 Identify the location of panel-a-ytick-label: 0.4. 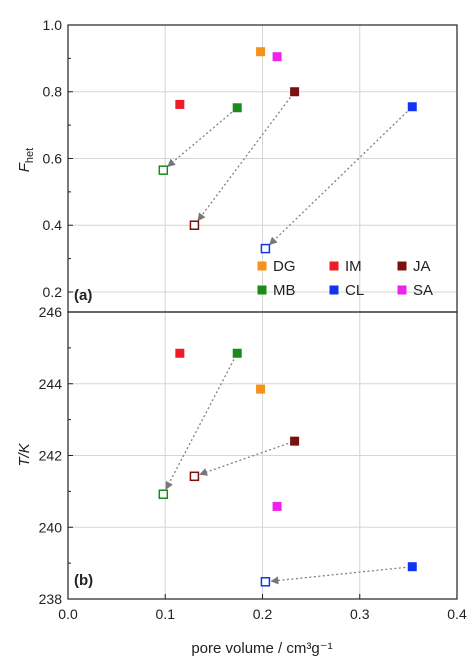
(53, 225).